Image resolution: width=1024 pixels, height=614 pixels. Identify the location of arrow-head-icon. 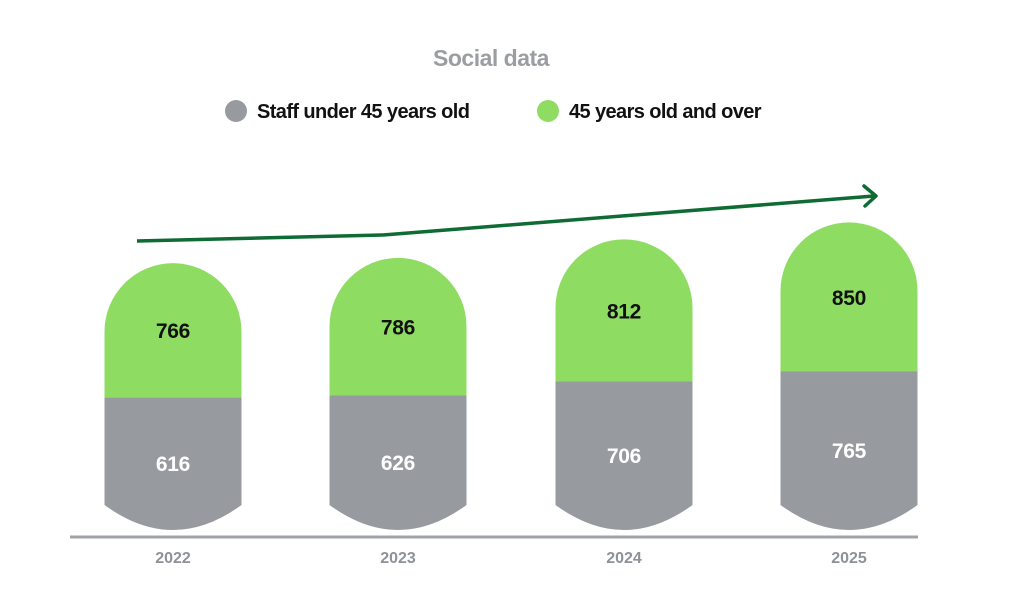
(870, 196).